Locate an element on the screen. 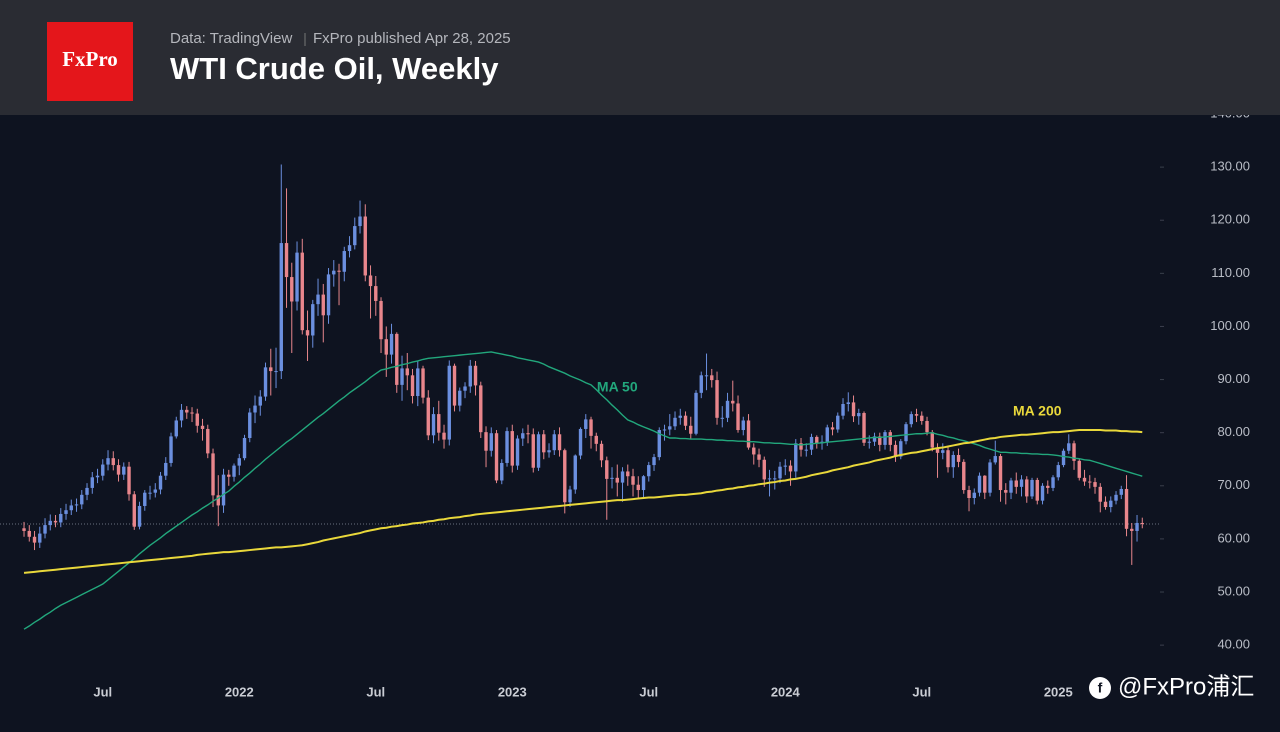 Image resolution: width=1280 pixels, height=732 pixels. y-tick-label: 90.00 is located at coordinates (1233, 378).